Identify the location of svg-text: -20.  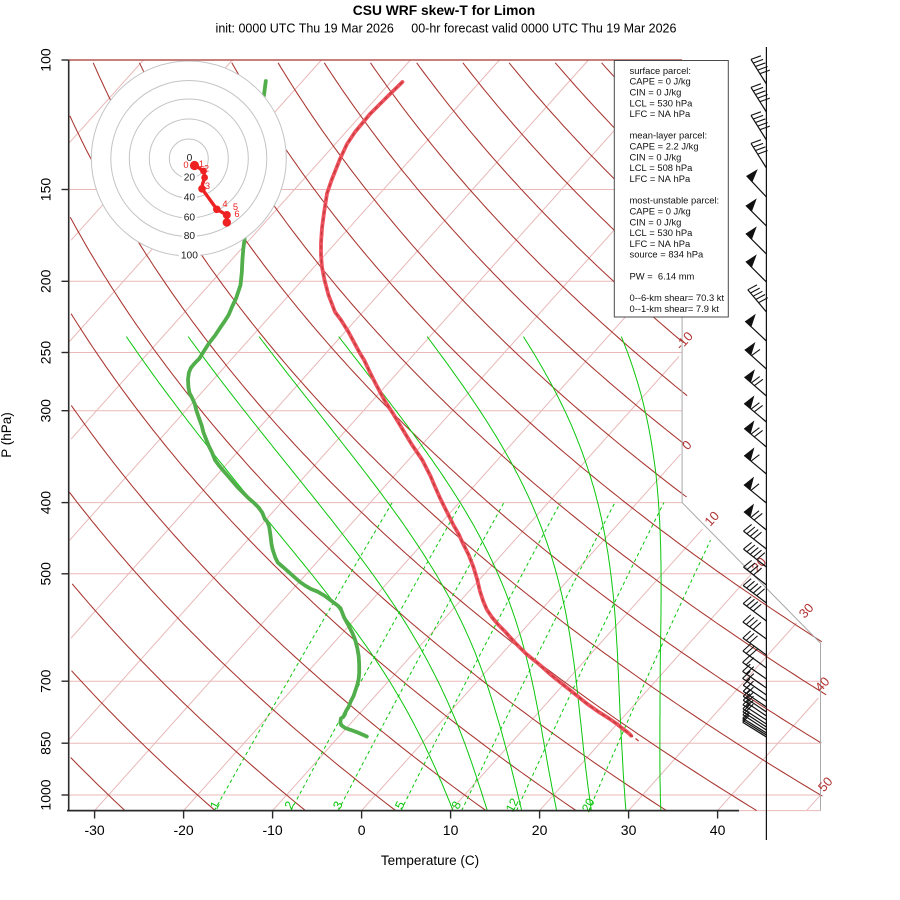
(183, 830).